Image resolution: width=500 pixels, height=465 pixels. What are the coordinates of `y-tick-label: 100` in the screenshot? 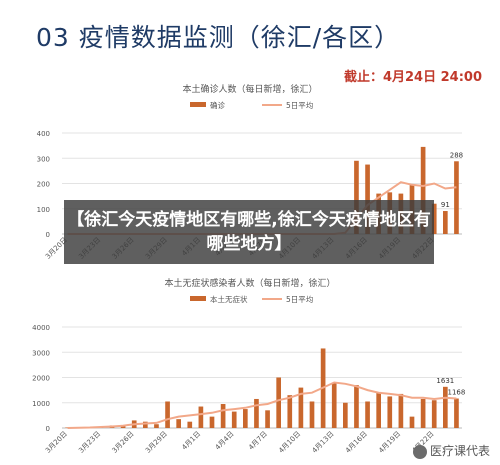 It's located at (43, 210).